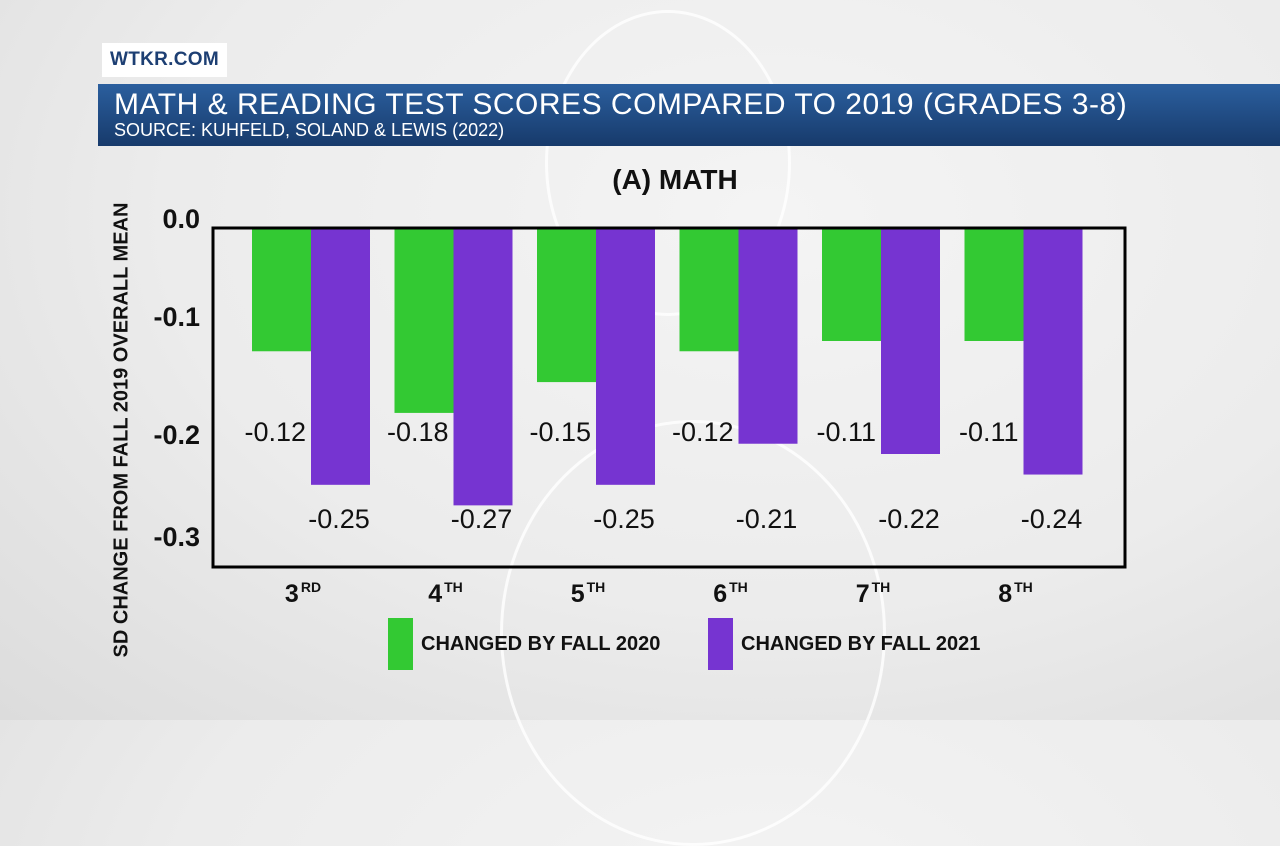  What do you see at coordinates (909, 519) in the screenshot?
I see `data-label: -0.22` at bounding box center [909, 519].